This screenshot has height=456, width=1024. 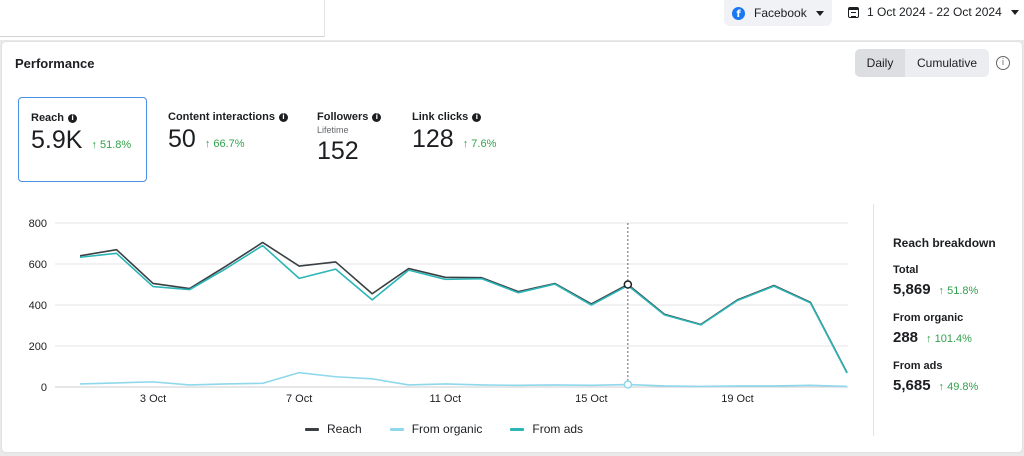 I want to click on metric-value-row: 50 ↑ 66.7%, so click(x=228, y=139).